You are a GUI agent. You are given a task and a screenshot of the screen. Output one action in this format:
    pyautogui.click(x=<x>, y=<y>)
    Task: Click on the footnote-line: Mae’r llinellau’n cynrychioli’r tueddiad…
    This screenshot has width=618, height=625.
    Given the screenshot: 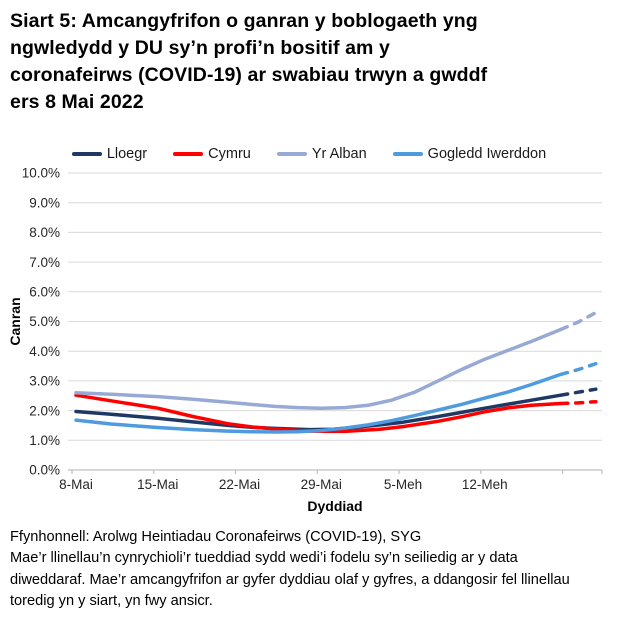 What is the action you would take?
    pyautogui.click(x=264, y=558)
    